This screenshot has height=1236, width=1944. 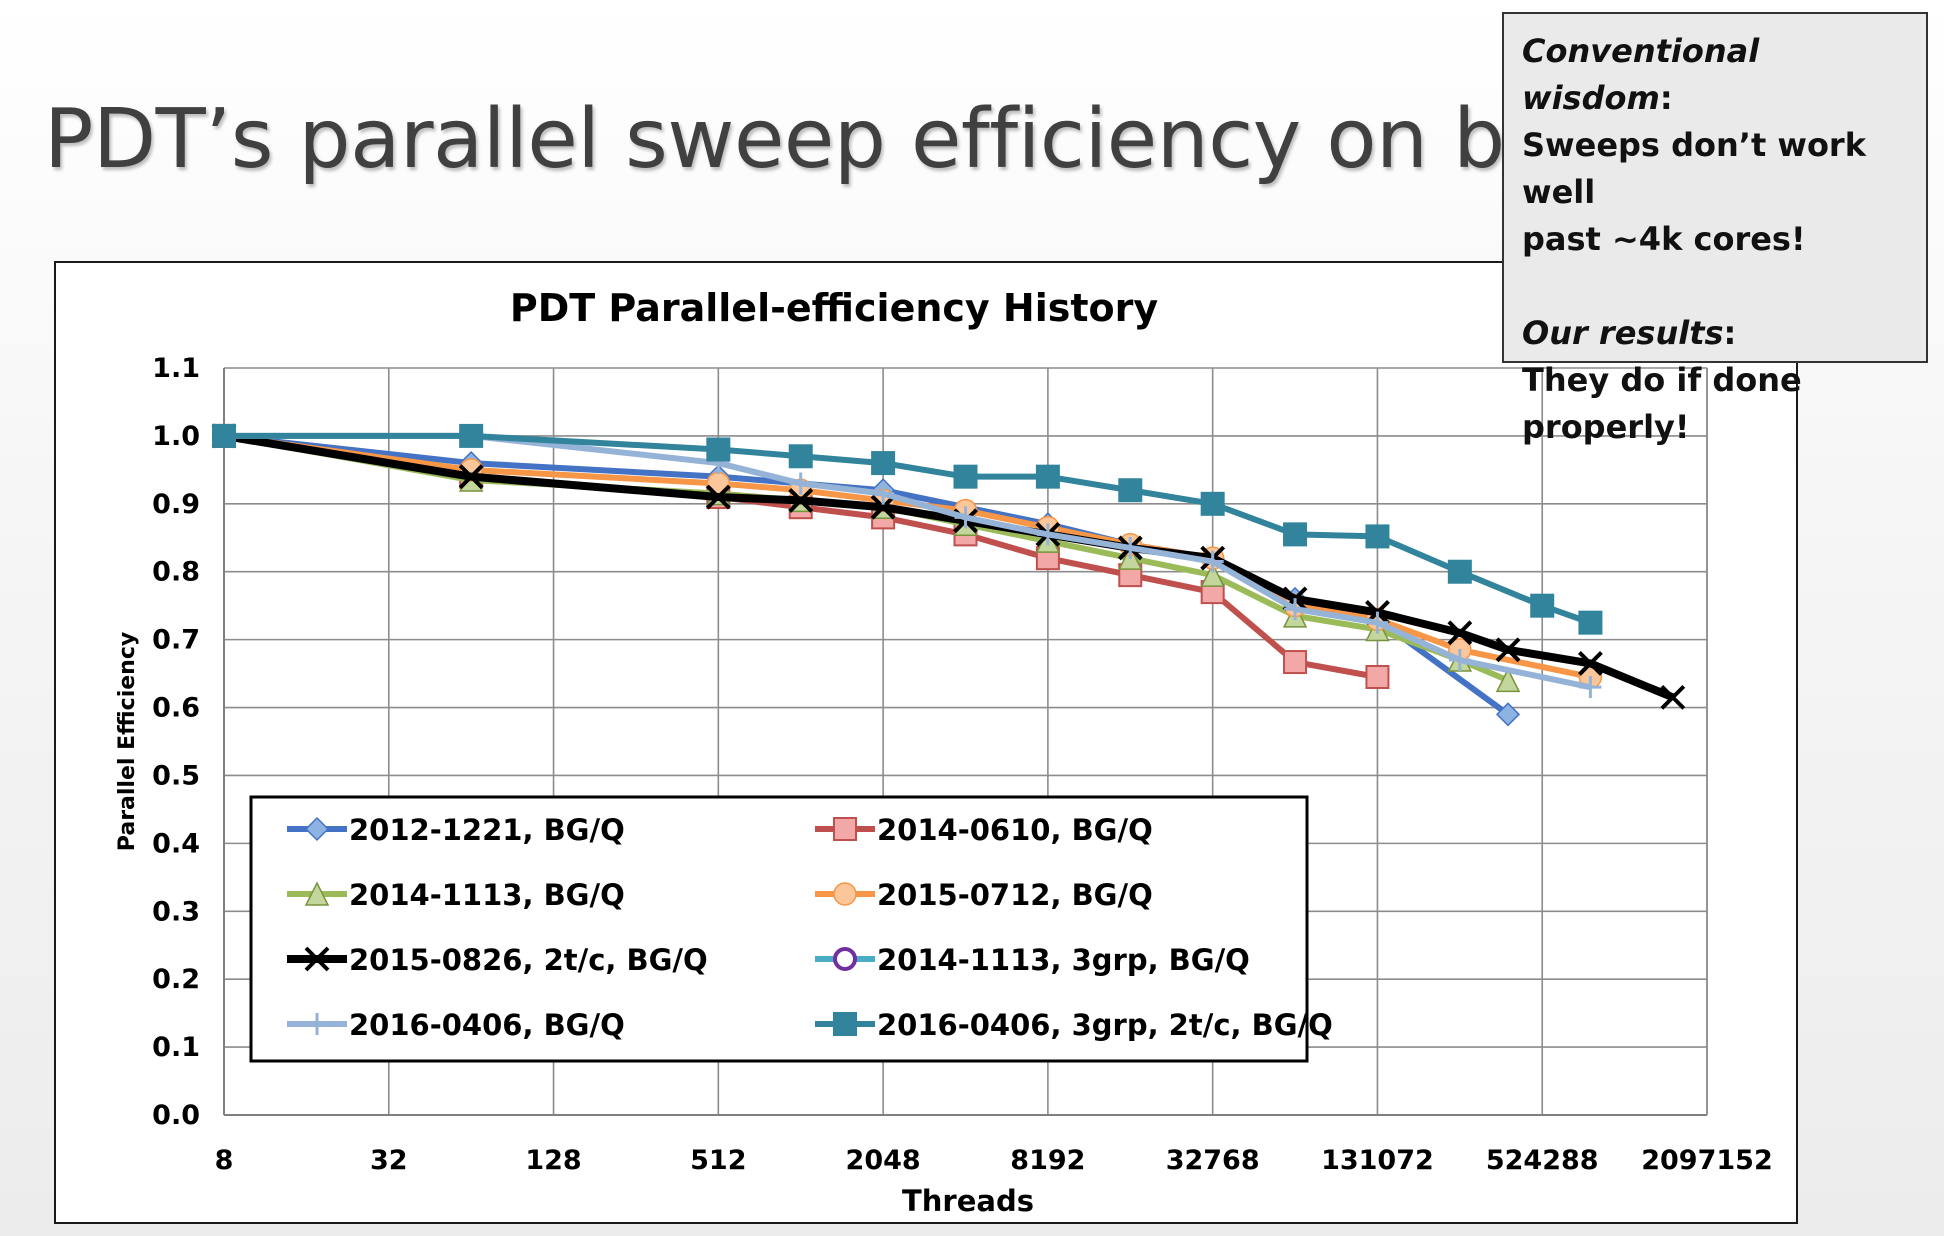 What do you see at coordinates (176, 843) in the screenshot?
I see `y-tick-label: 0.4` at bounding box center [176, 843].